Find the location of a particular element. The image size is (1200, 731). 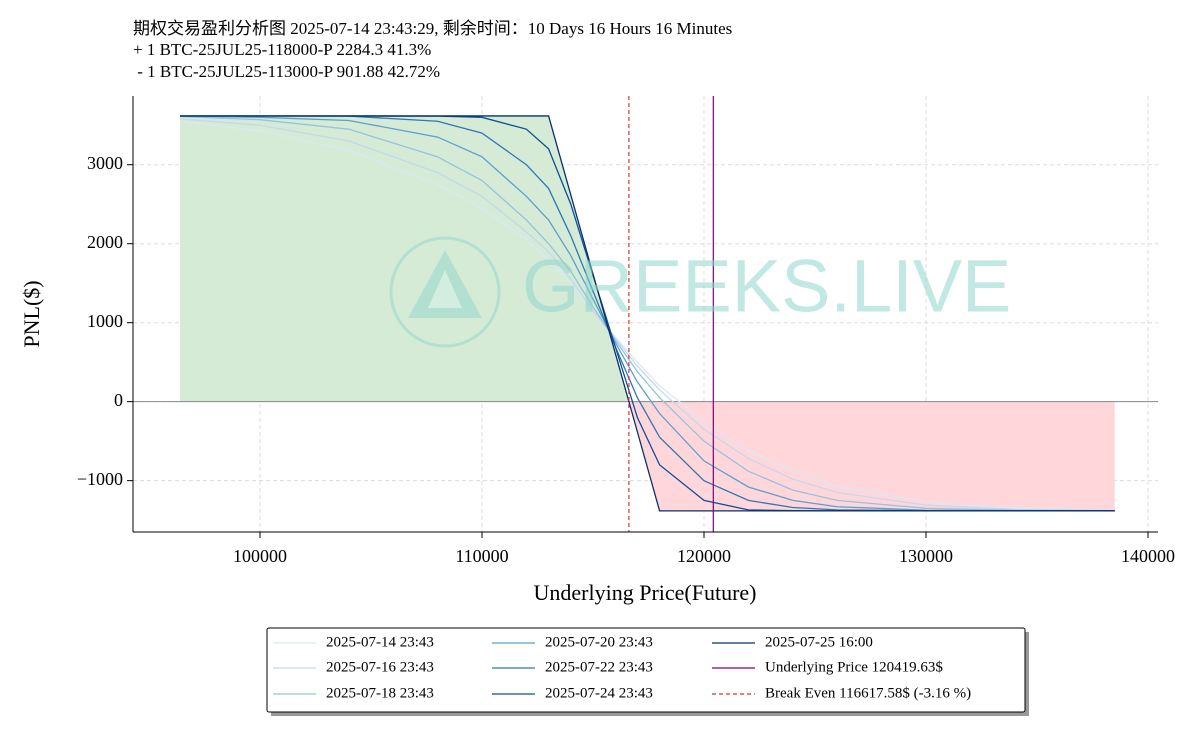

watermark: GREEKS.LIVE is located at coordinates (766, 286).